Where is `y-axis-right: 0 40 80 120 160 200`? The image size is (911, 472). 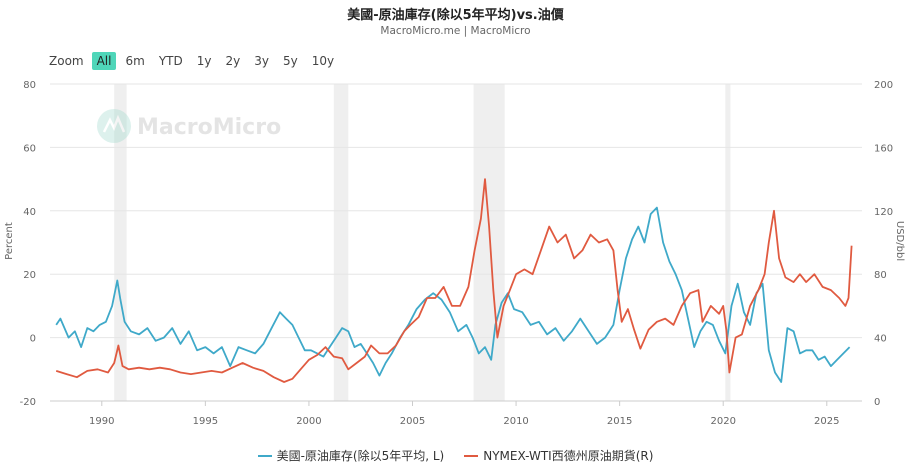
y-axis-right: 0 40 80 120 160 200 is located at coordinates (883, 244).